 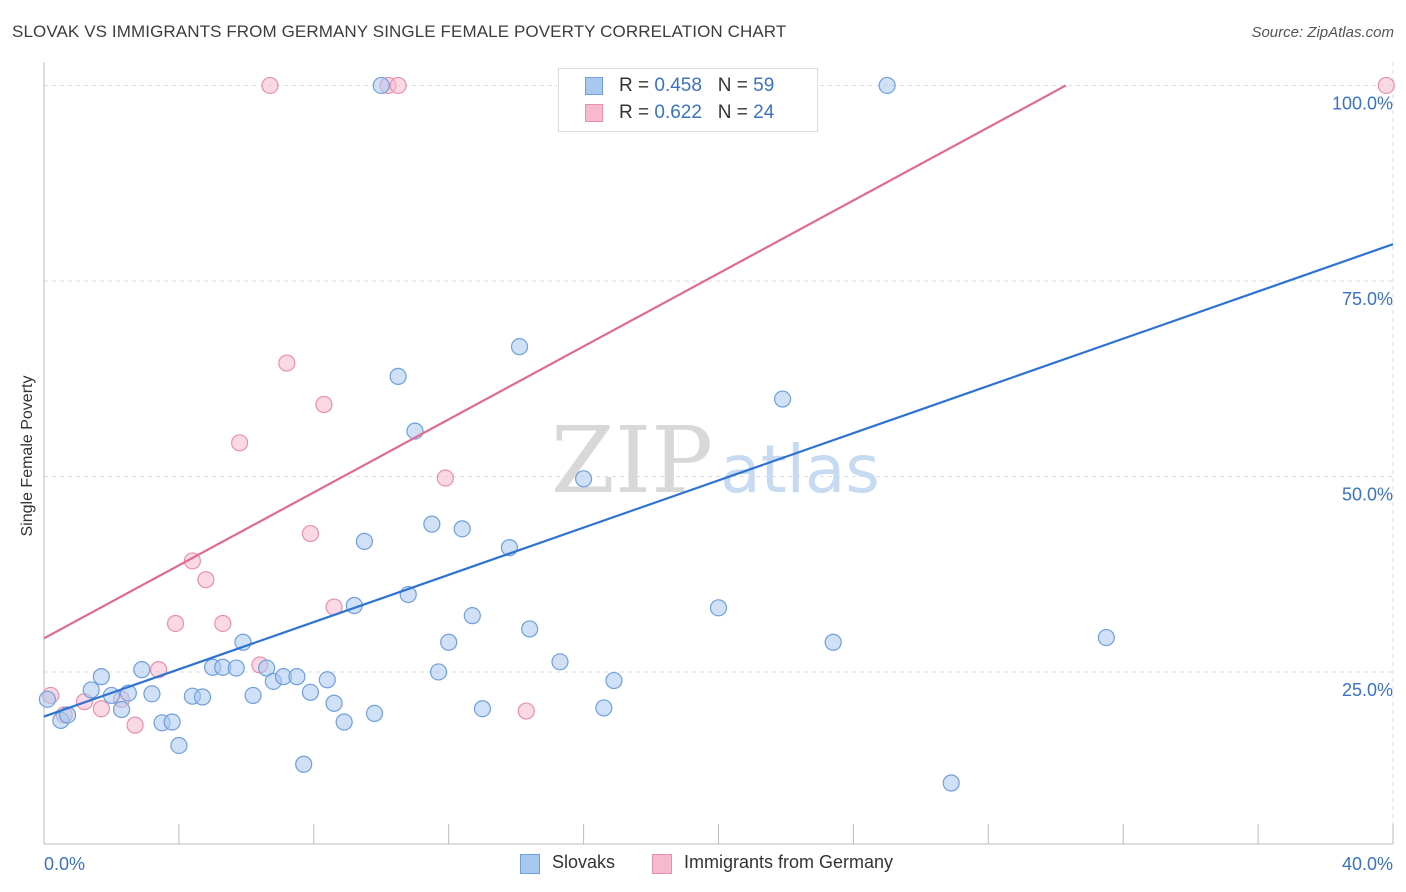 I want to click on germany-legend-swatch, so click(x=662, y=864).